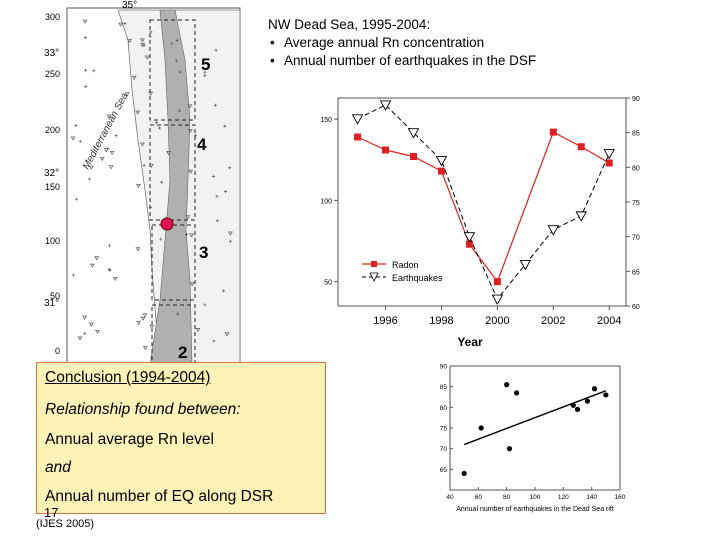 The height and width of the screenshot is (540, 720). I want to click on chart1-left-axis: 50 100 150, so click(329, 202).